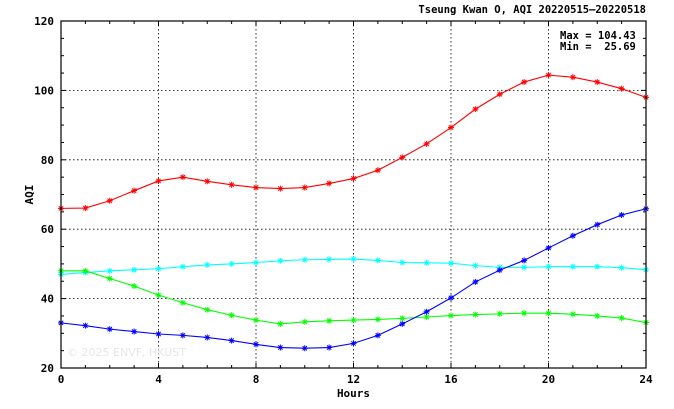 The height and width of the screenshot is (409, 674). I want to click on y-axis-title: AQI, so click(29, 195).